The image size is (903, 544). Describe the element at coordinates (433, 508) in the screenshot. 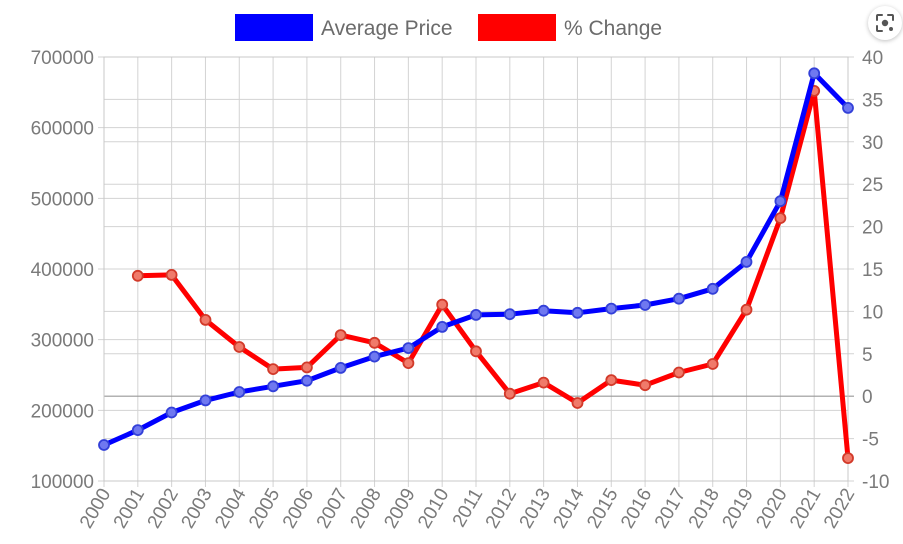

I see `x-tick-label: 2010` at that location.